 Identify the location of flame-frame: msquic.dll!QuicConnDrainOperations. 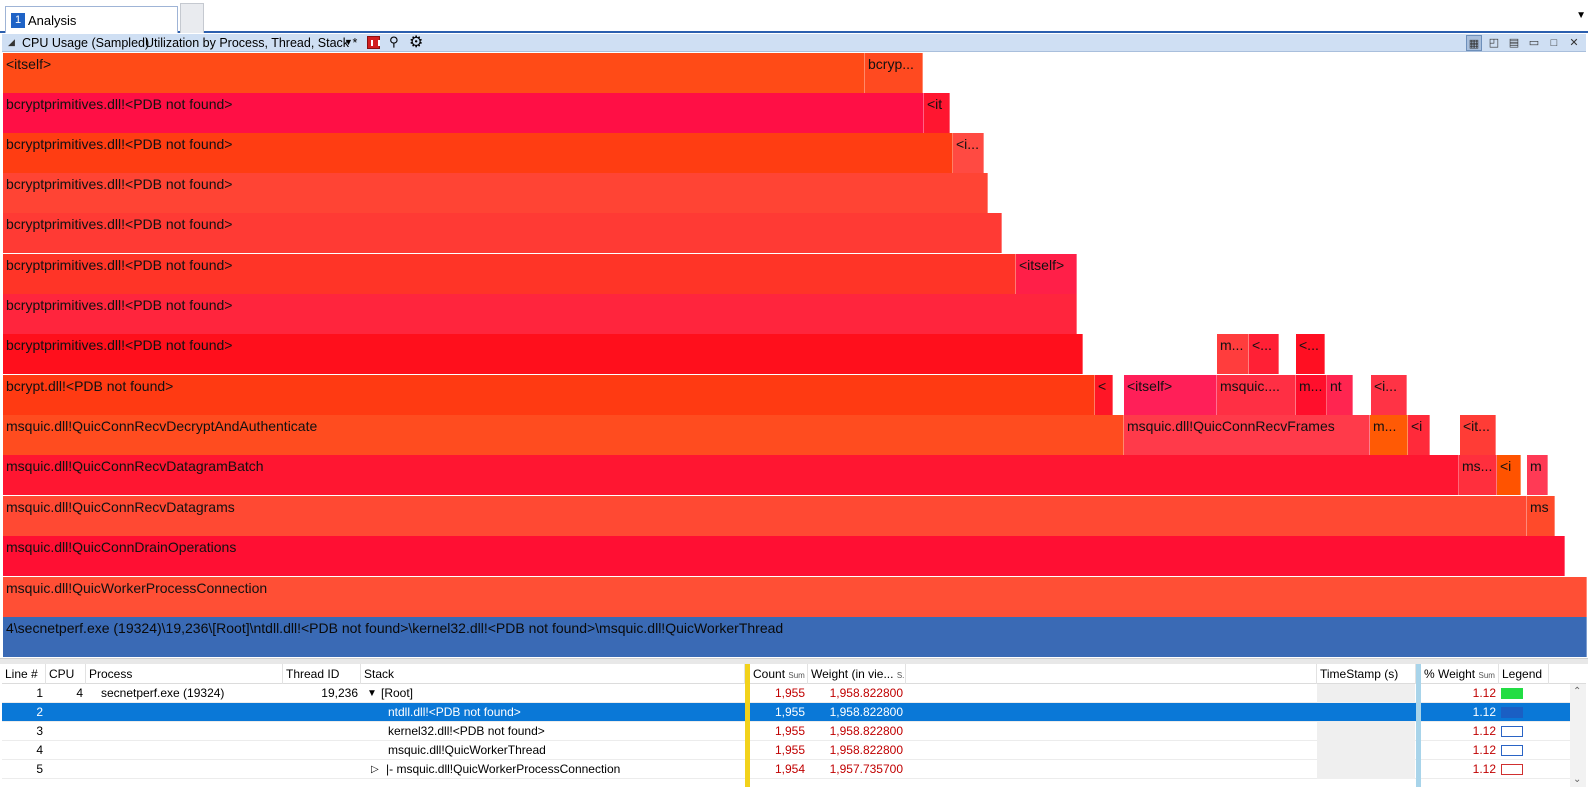
(784, 556).